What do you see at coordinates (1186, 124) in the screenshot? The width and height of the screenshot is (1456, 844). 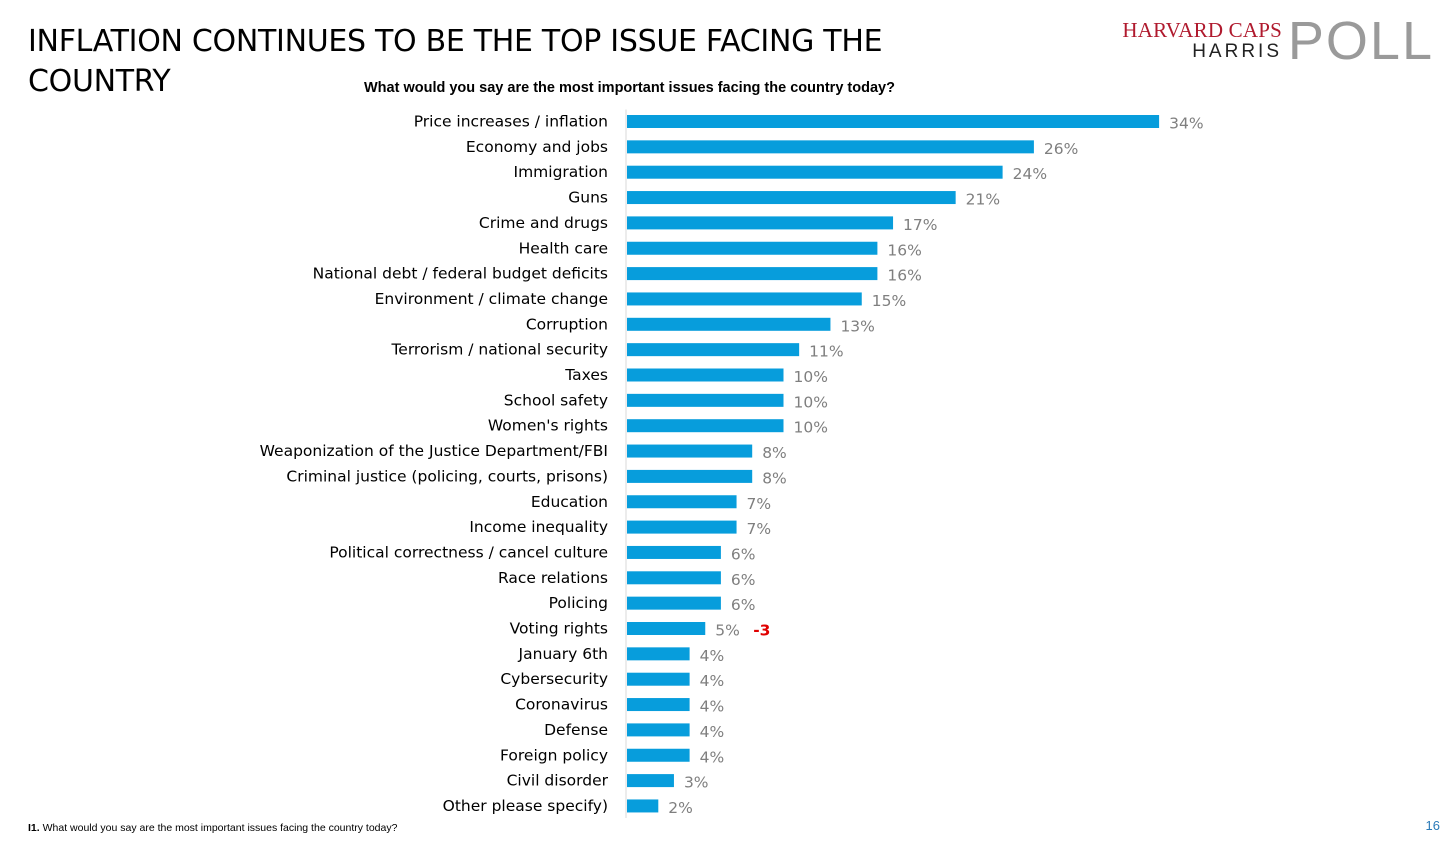 I see `data-label: 34%` at bounding box center [1186, 124].